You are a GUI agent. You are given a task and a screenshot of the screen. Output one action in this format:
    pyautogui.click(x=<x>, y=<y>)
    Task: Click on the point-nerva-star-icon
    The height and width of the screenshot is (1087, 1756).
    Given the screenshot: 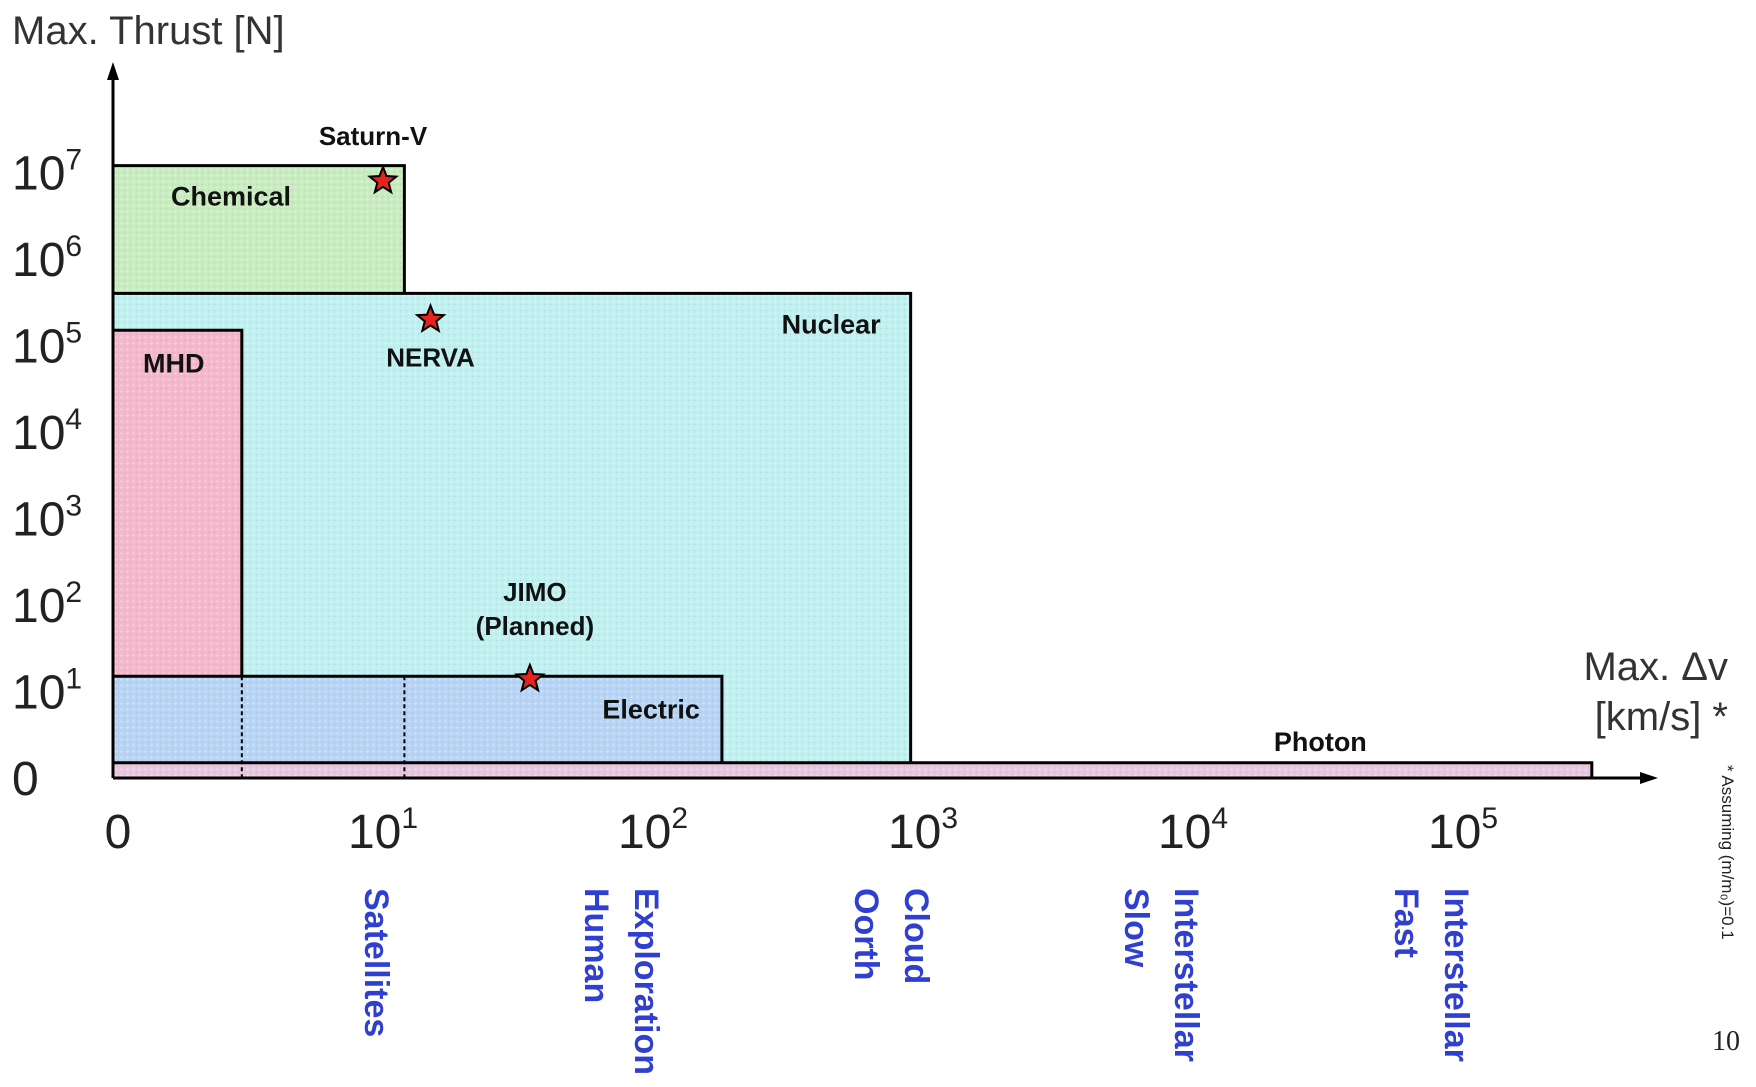 What is the action you would take?
    pyautogui.click(x=430, y=318)
    